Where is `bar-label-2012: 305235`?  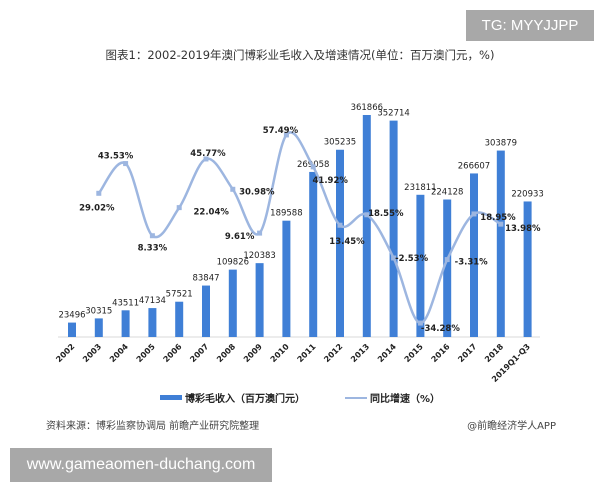 bar-label-2012: 305235 is located at coordinates (340, 143).